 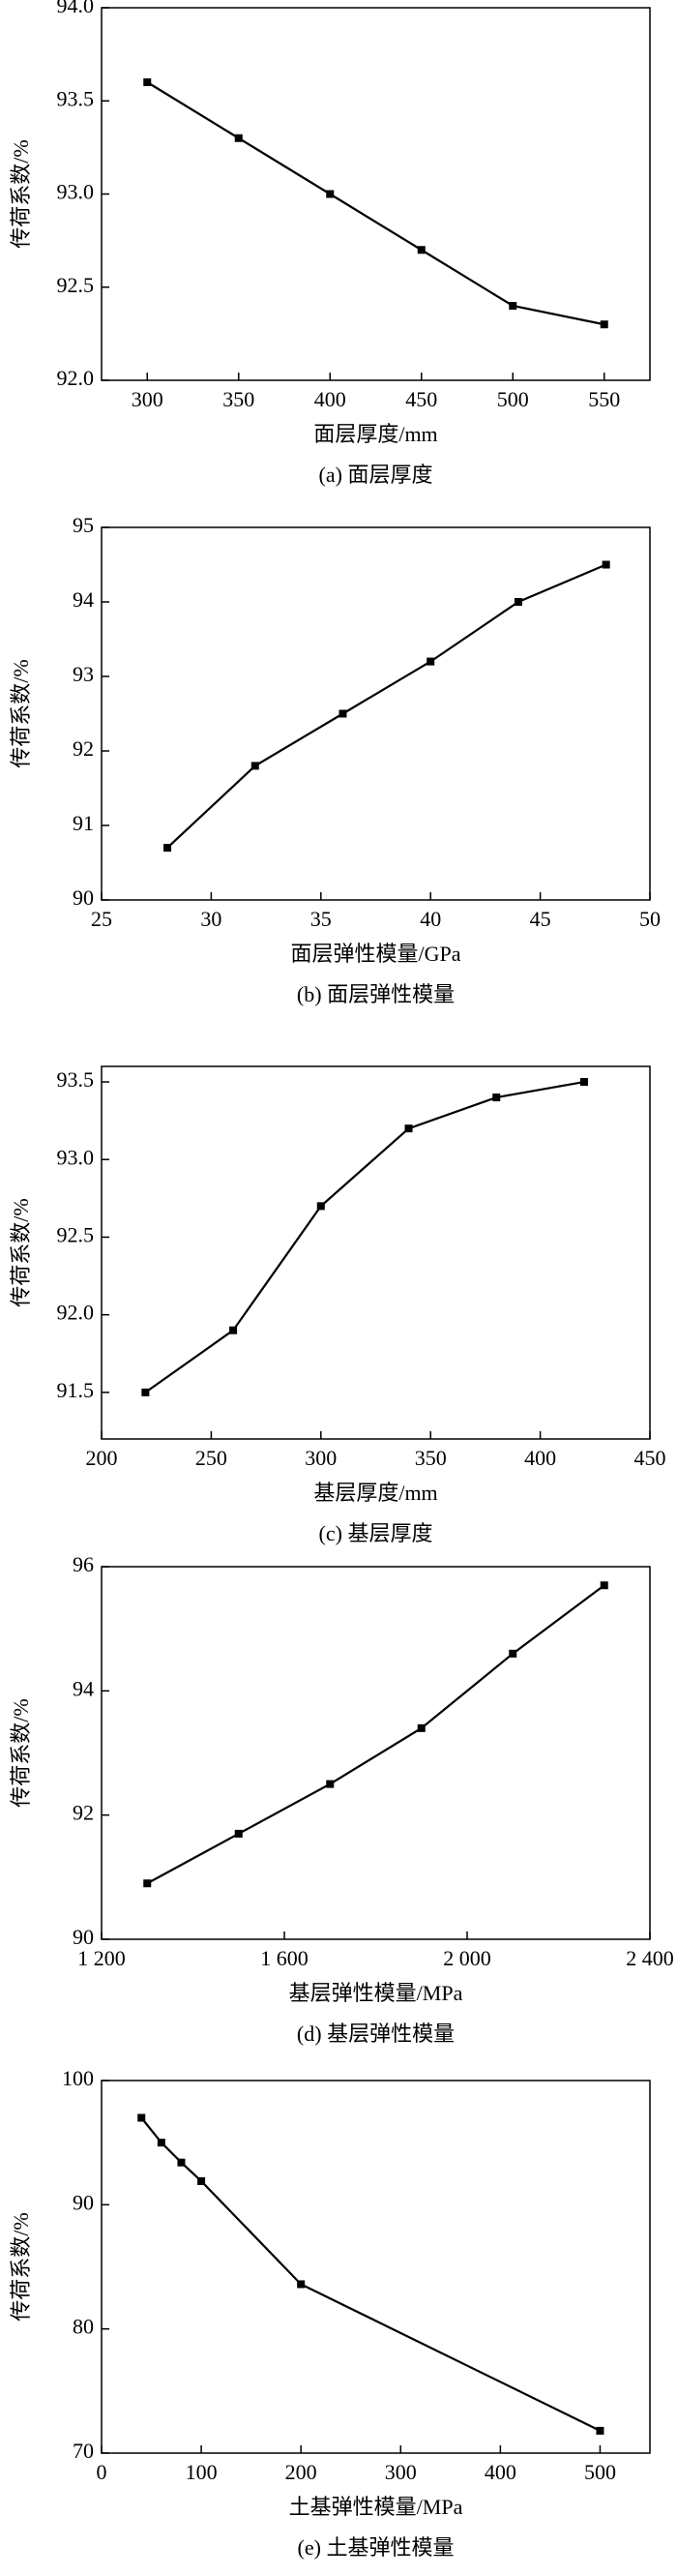 What do you see at coordinates (467, 1958) in the screenshot?
I see `x-tick-label: 2 000` at bounding box center [467, 1958].